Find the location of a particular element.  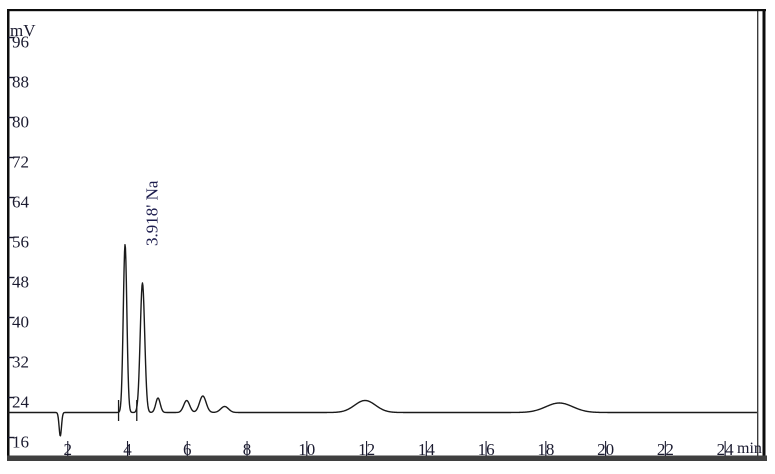

x-axis-unit-label: min is located at coordinates (749, 448).